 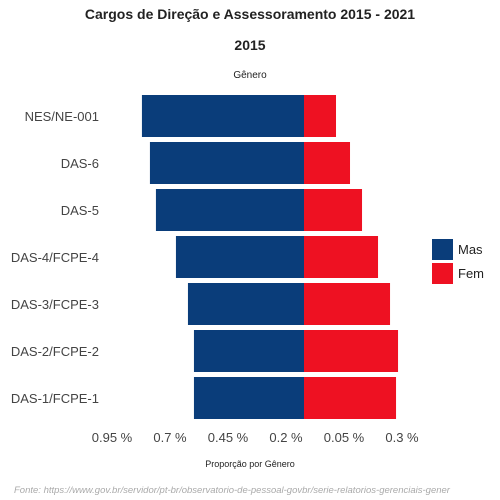 I want to click on legend-item-mas: Mas, so click(x=458, y=249).